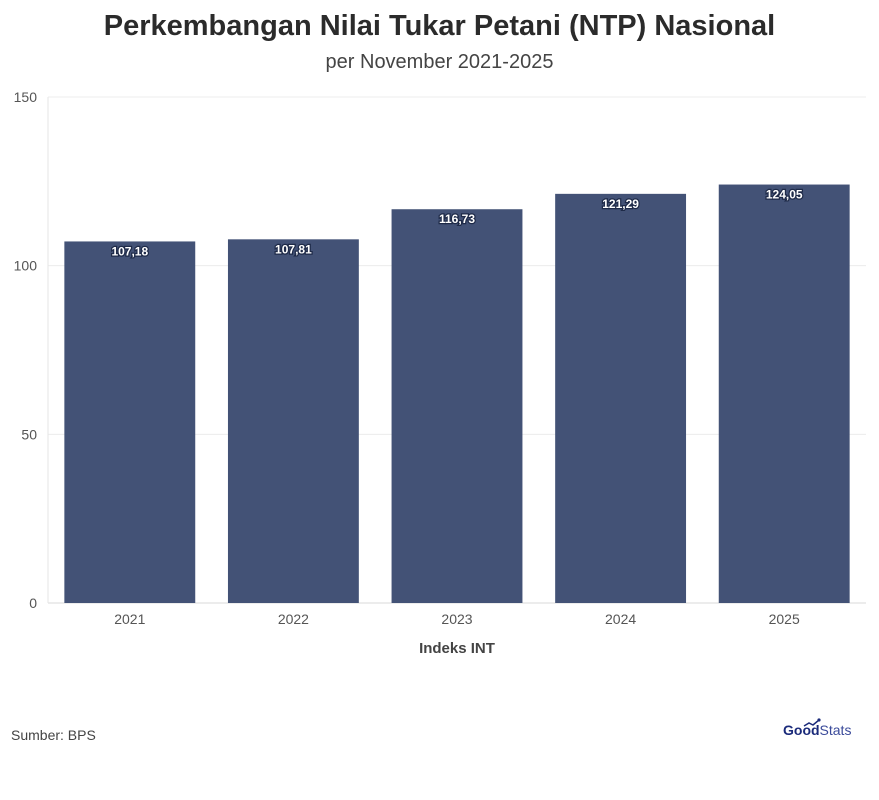  What do you see at coordinates (26, 97) in the screenshot?
I see `y-tick-label: 150` at bounding box center [26, 97].